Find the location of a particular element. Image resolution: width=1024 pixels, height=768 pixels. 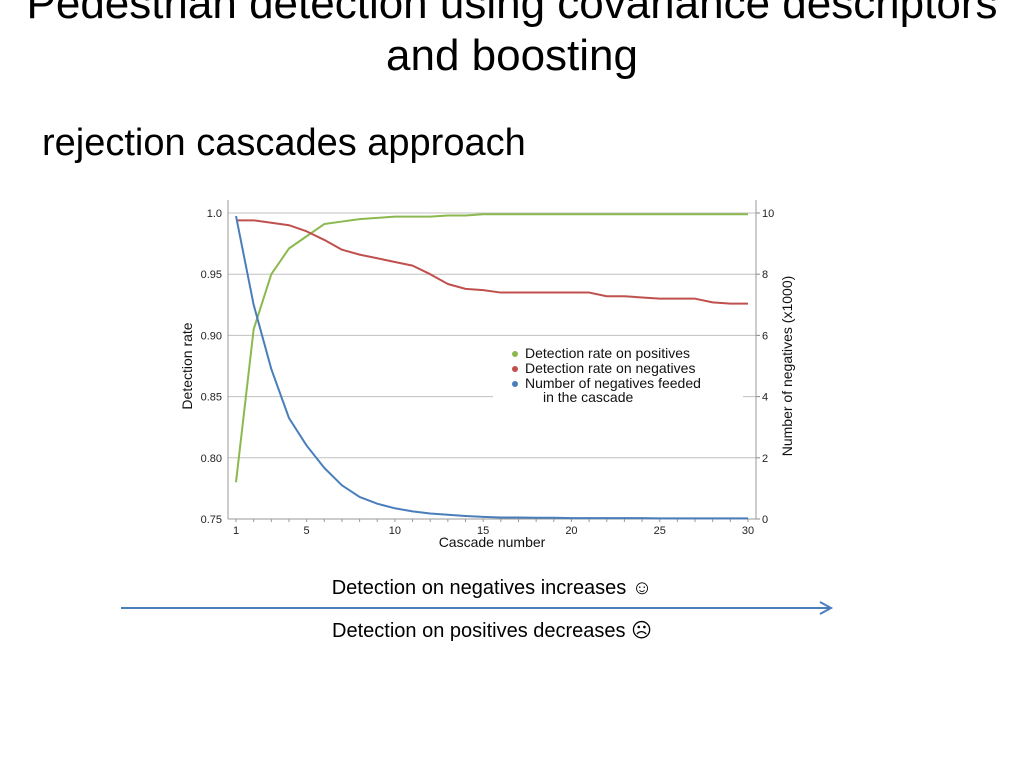

legend-label: Detection rate on negatives is located at coordinates (610, 368).